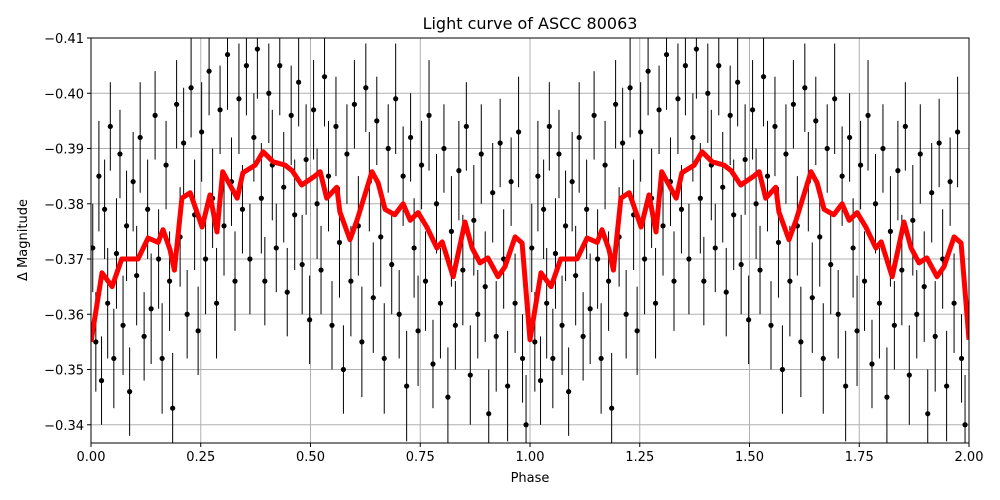 This screenshot has height=500, width=1000. I want to click on y-tick-label: −0.40, so click(64, 94).